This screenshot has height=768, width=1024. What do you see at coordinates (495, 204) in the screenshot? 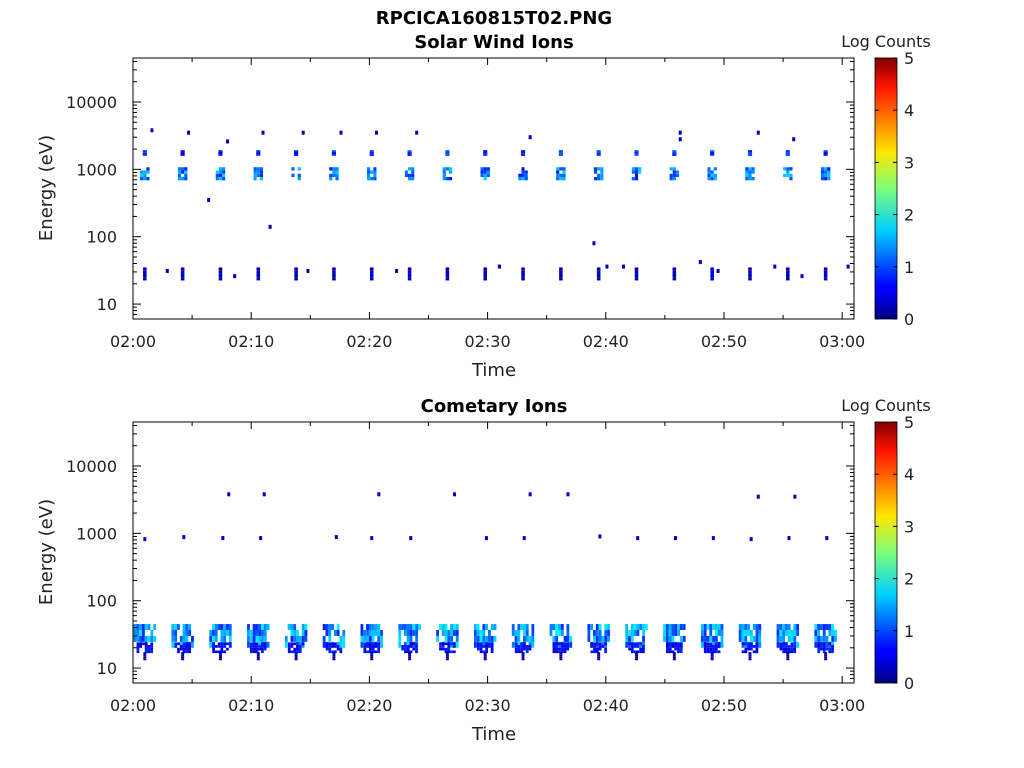
I see `spectrogram-data` at bounding box center [495, 204].